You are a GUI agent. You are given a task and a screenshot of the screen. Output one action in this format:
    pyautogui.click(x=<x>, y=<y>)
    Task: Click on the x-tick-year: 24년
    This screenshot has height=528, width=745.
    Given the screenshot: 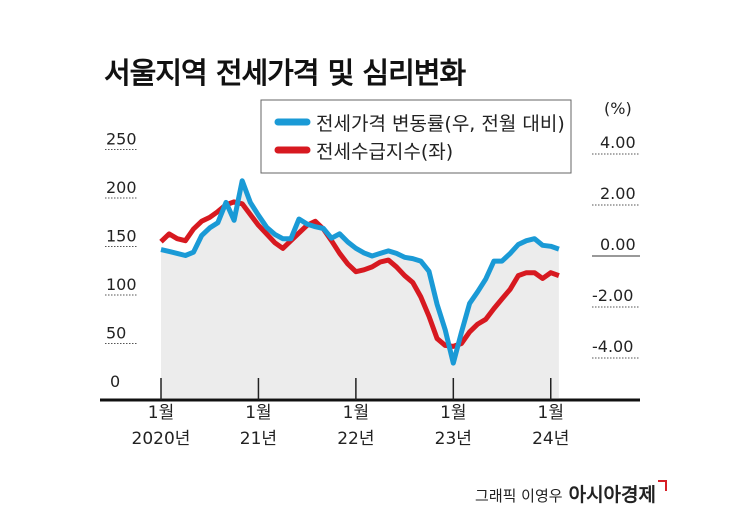 What is the action you would take?
    pyautogui.click(x=550, y=439)
    